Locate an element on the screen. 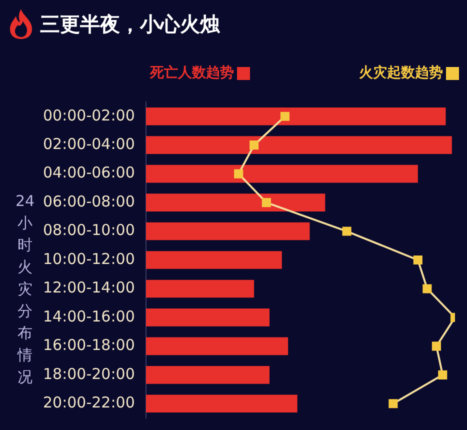 This screenshot has width=467, height=430. y-tick-label: 02:00-04:00 is located at coordinates (88, 143).